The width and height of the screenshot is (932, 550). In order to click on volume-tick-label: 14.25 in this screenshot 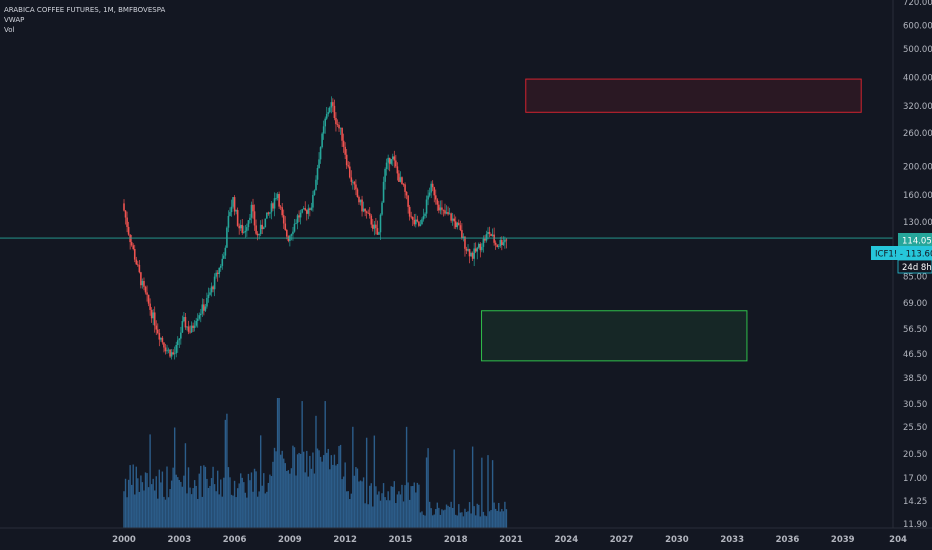, I will do `click(915, 502)`.